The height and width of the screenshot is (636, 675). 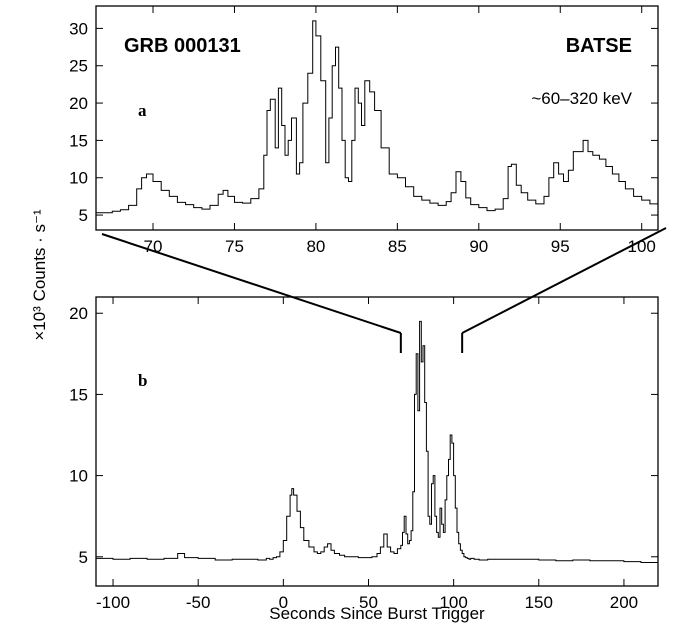 I want to click on panel-a-xtick-label: 100, so click(x=642, y=246).